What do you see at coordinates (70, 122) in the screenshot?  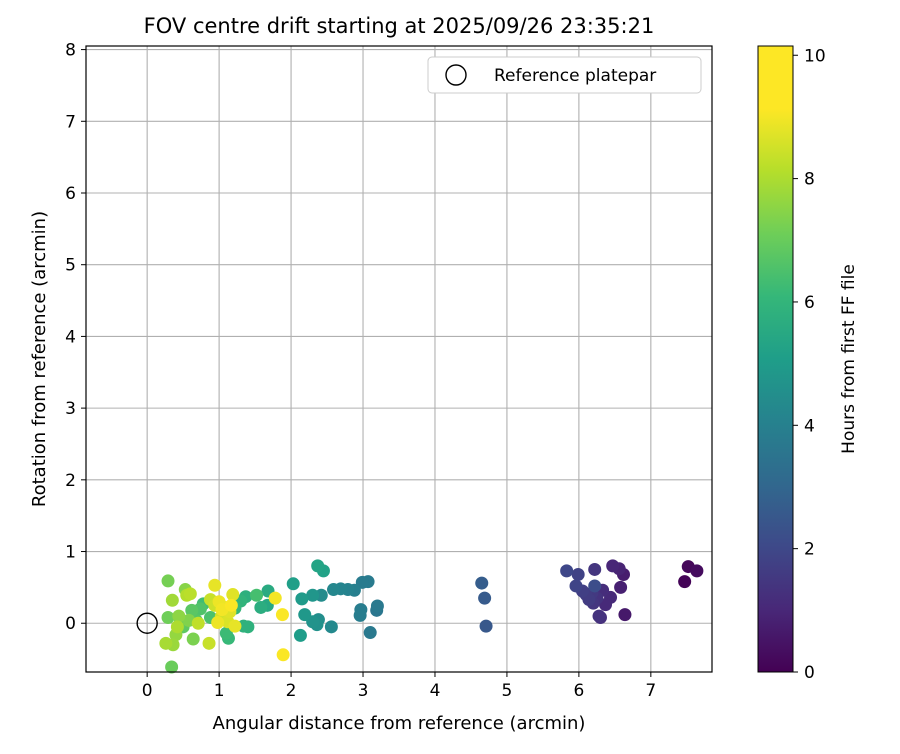 I see `y-tick-label: 7` at bounding box center [70, 122].